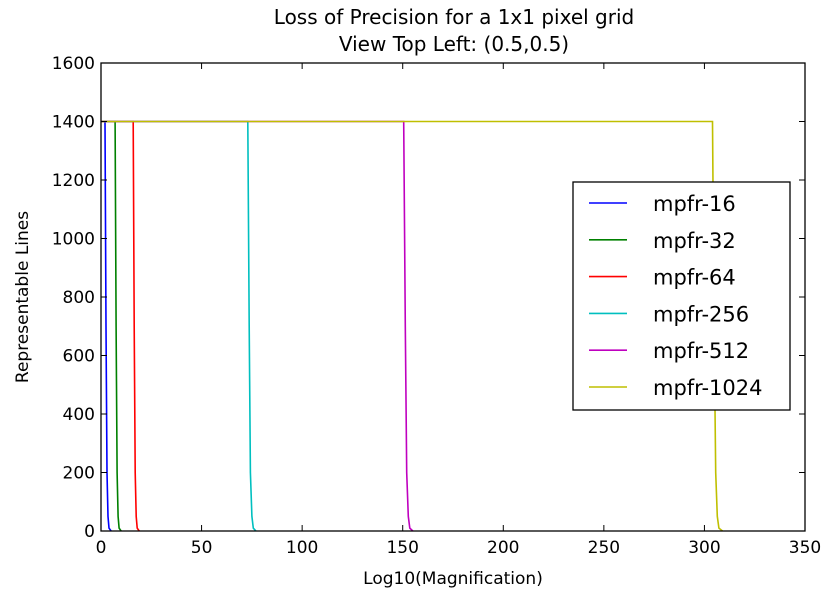 Image resolution: width=826 pixels, height=597 pixels. I want to click on legend-label: mpfr-1024, so click(708, 388).